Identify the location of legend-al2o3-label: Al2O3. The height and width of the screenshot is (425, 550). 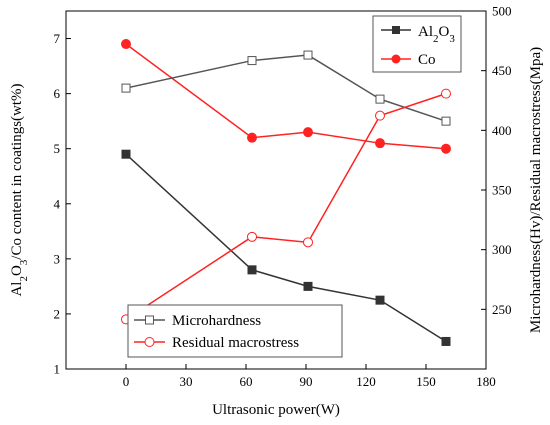
(436, 34).